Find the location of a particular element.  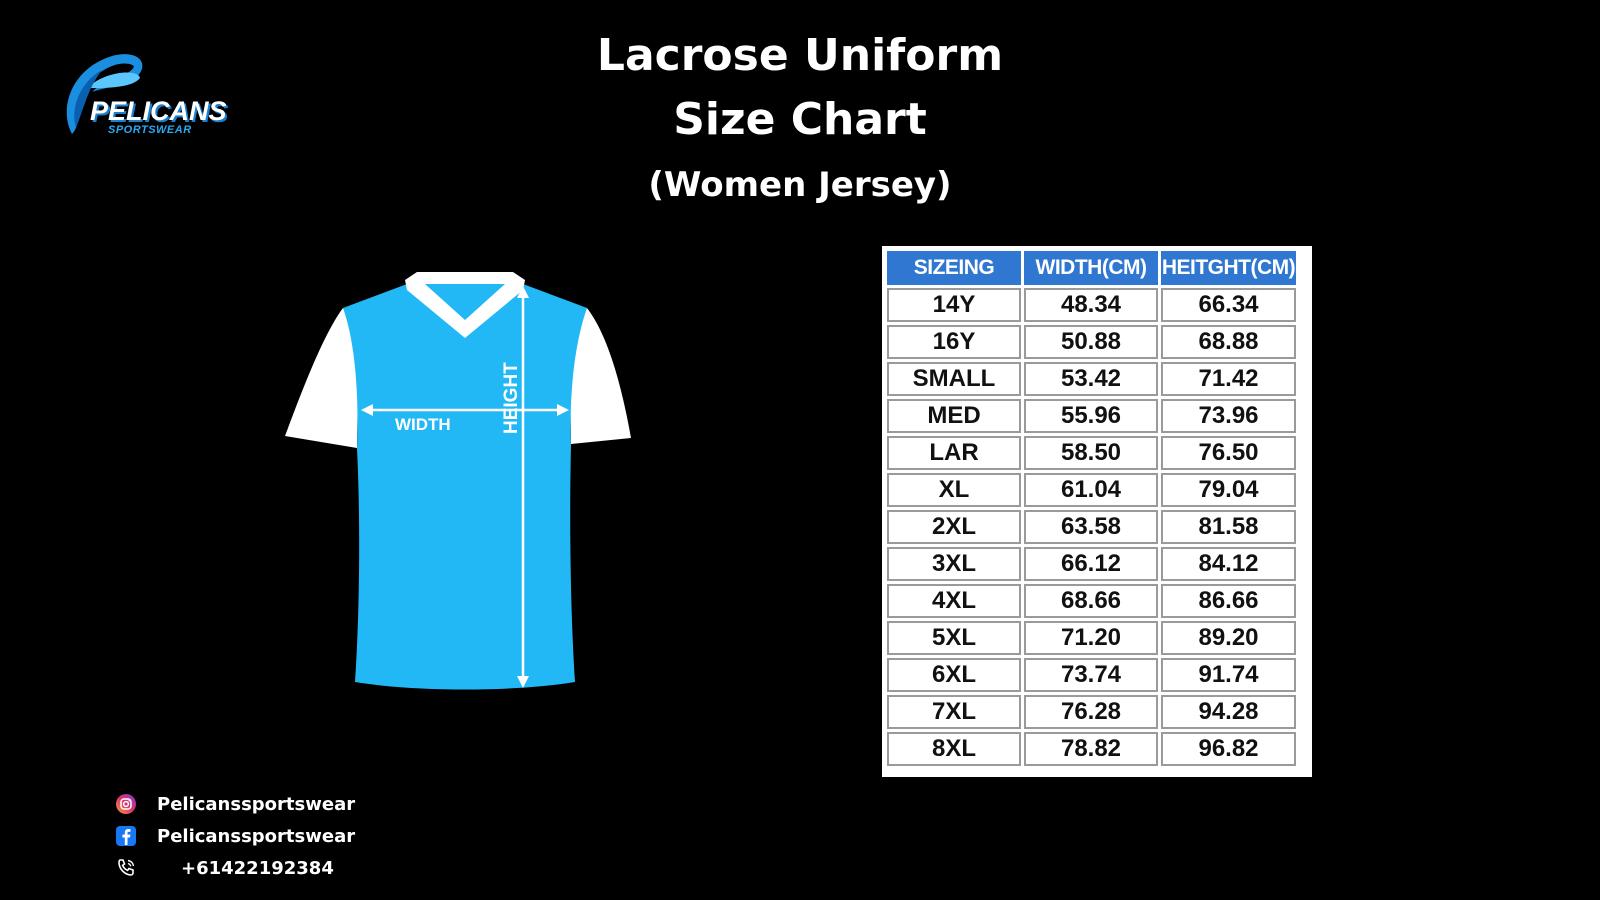

width-cell: 71.20 is located at coordinates (1091, 638).